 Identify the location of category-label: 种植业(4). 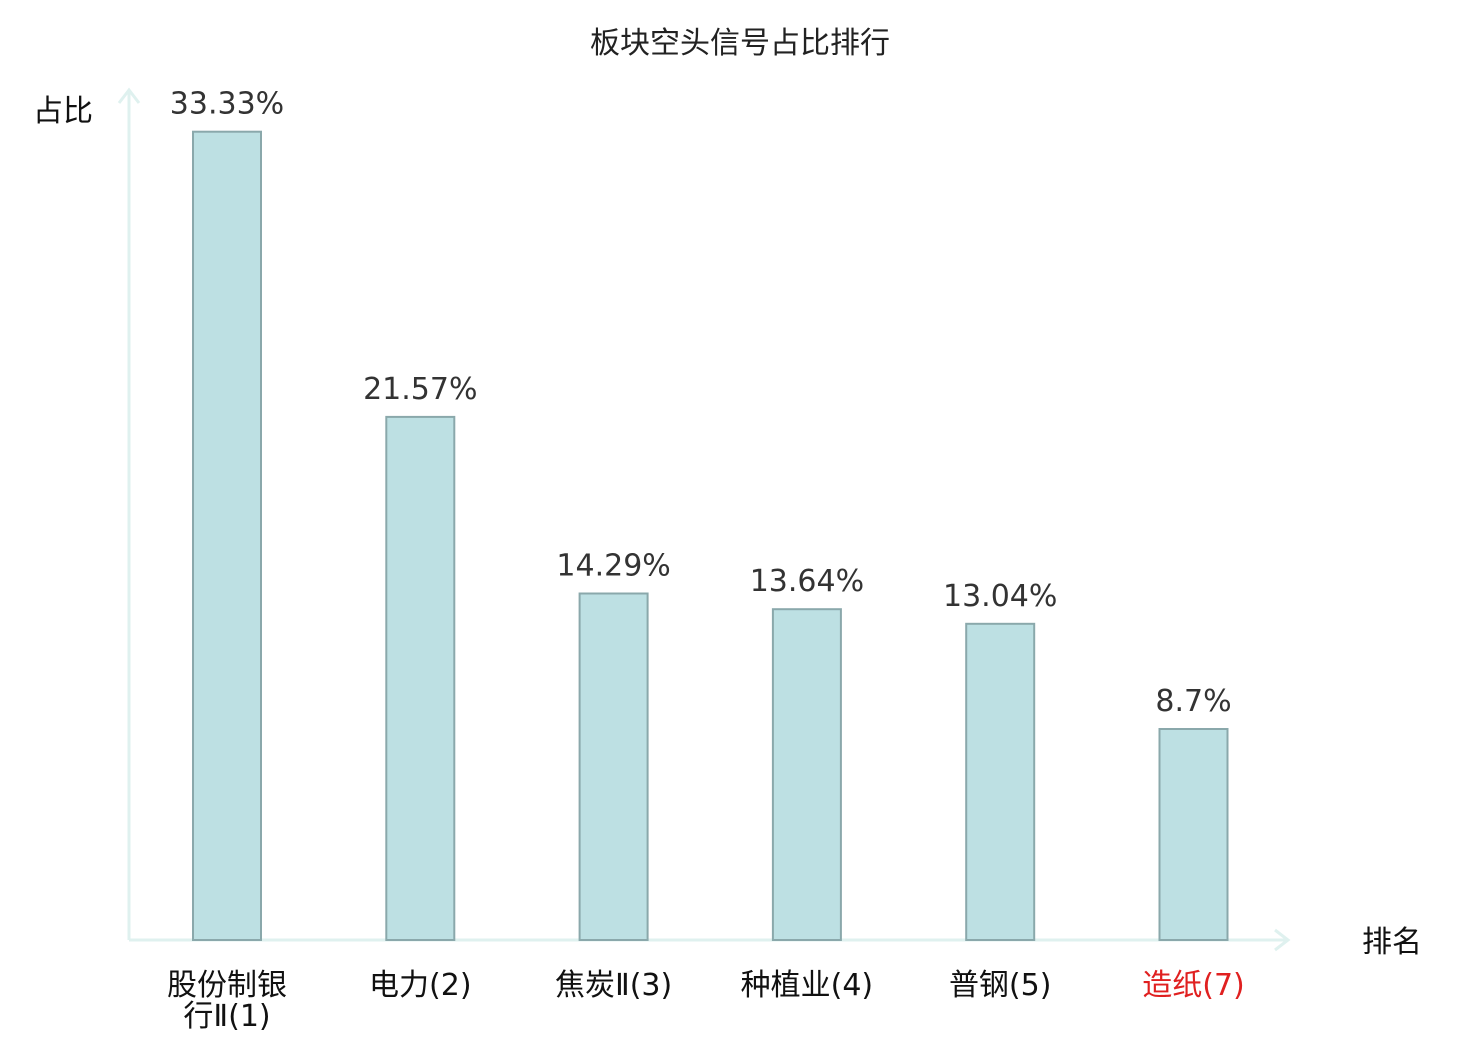
(807, 985).